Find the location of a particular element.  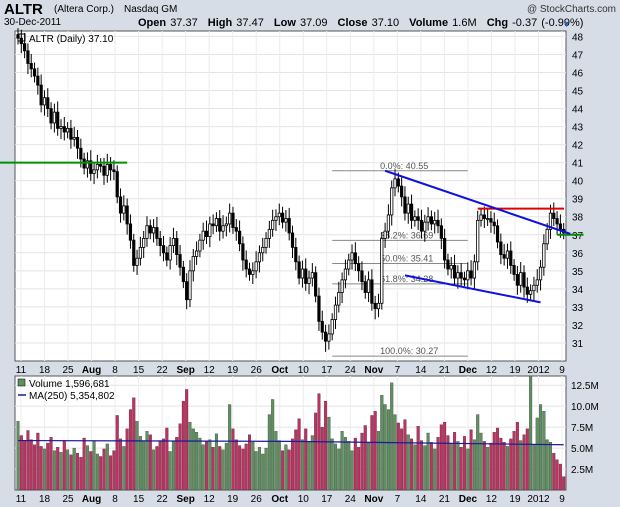

symbol: ALTR is located at coordinates (23, 9).